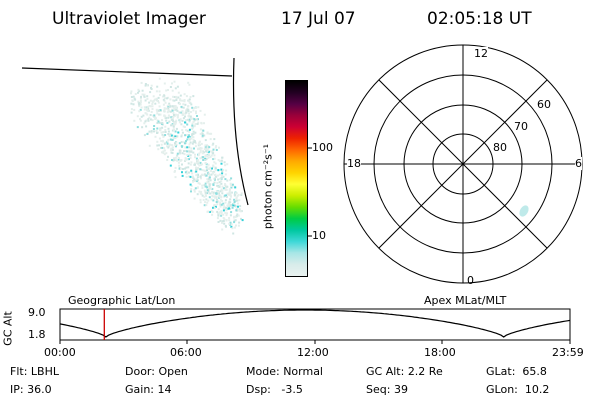 The height and width of the screenshot is (400, 600). Describe the element at coordinates (313, 352) in the screenshot. I see `x-tick-label-2: 12:00` at that location.